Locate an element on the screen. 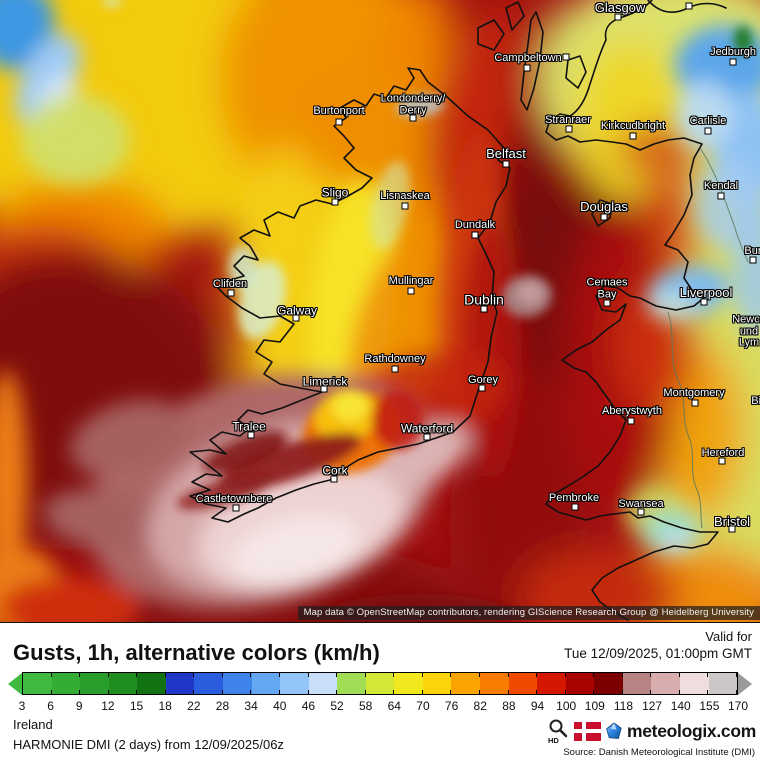 This screenshot has height=760, width=760. colorbar-tick-label: 28 is located at coordinates (222, 706).